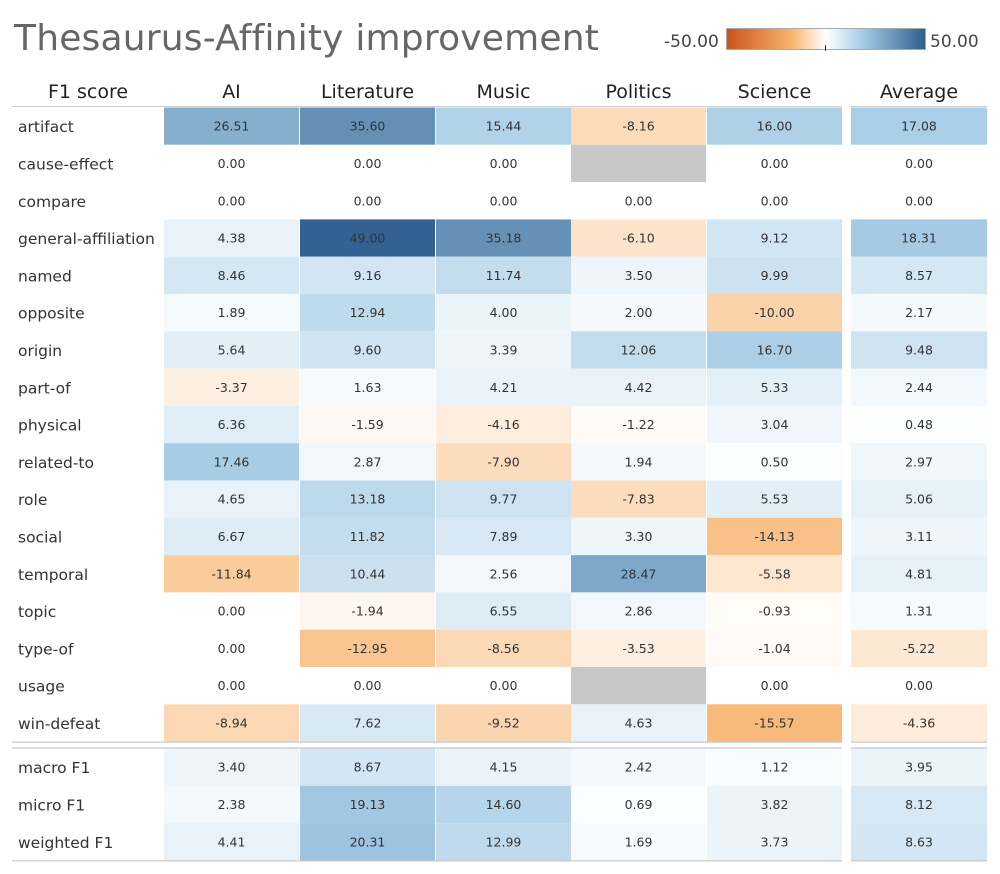 The width and height of the screenshot is (1000, 874). I want to click on cell-value: -12.95, so click(367, 648).